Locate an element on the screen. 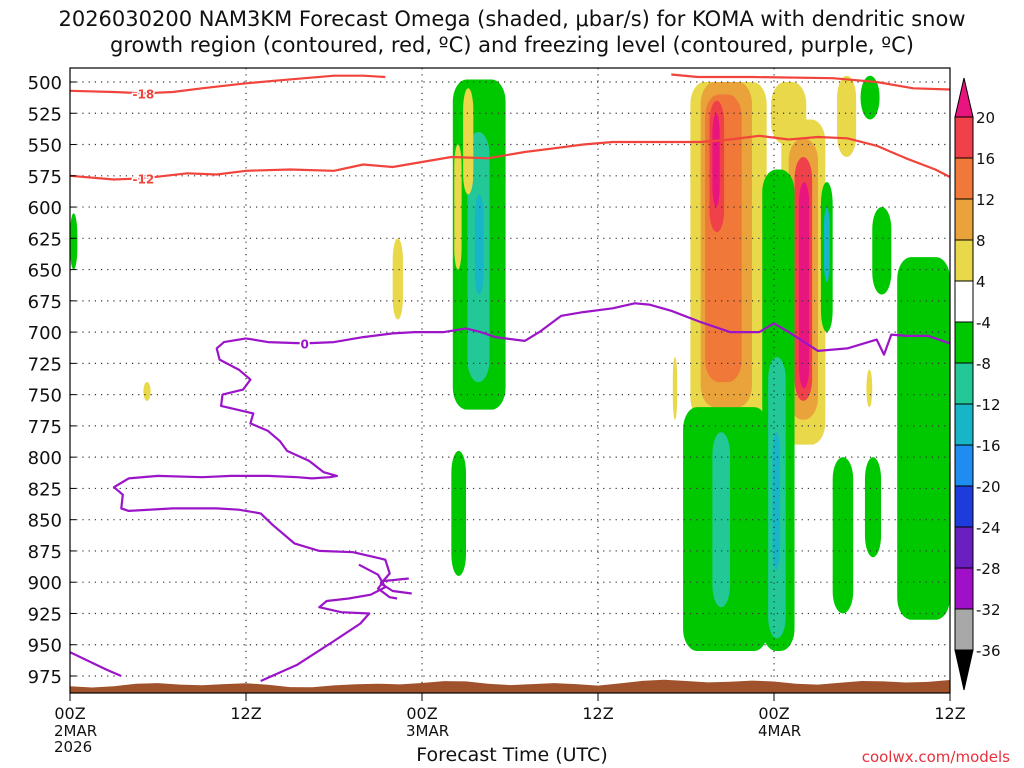  y-tick-label: 975 is located at coordinates (45, 677).